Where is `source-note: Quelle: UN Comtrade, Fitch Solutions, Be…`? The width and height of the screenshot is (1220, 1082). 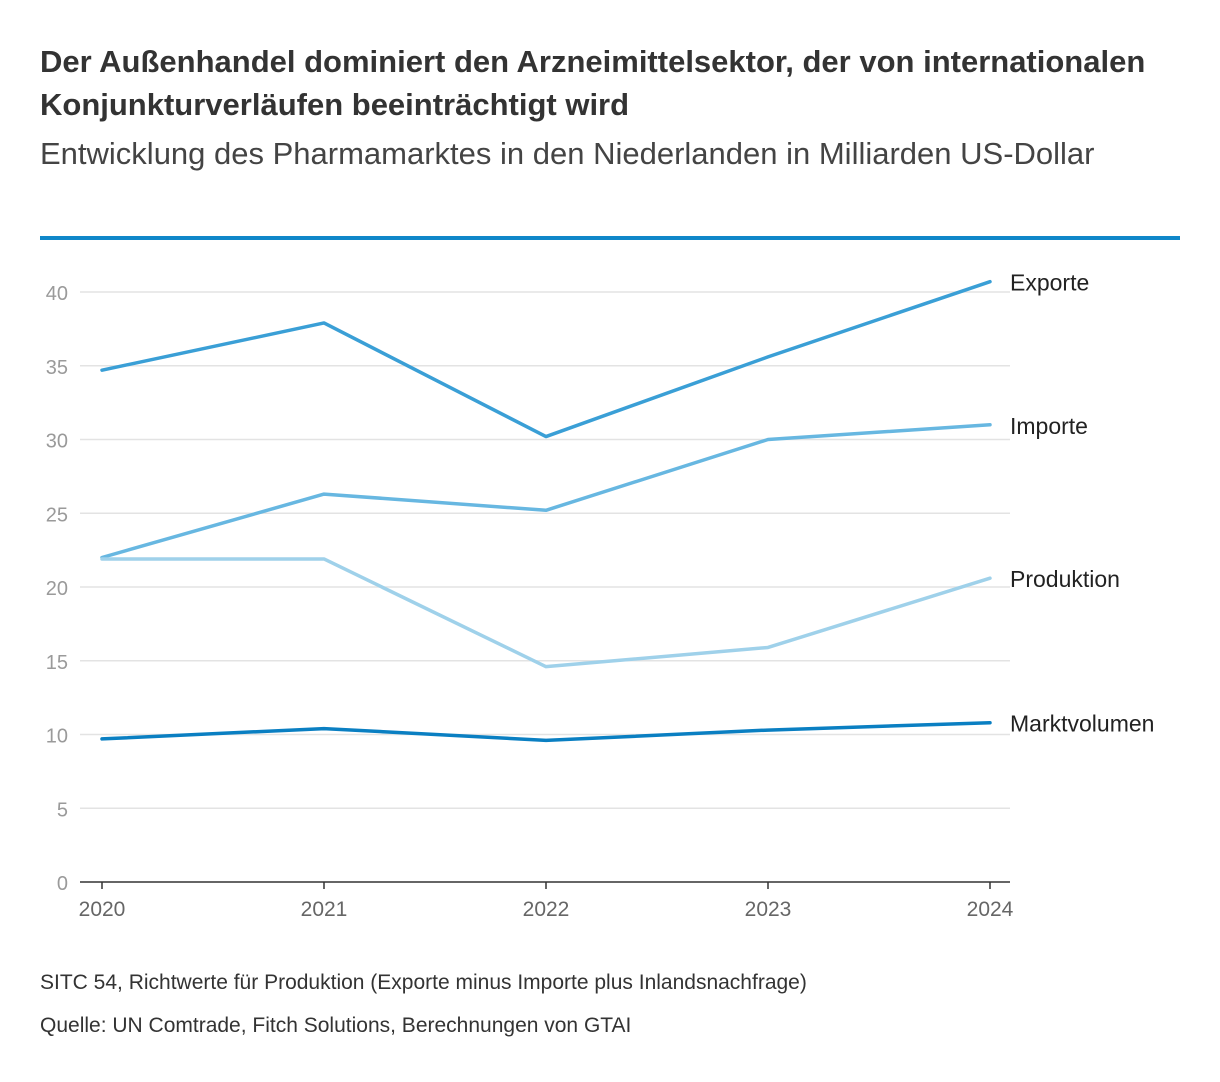
source-note: Quelle: UN Comtrade, Fitch Solutions, Be… is located at coordinates (336, 1025).